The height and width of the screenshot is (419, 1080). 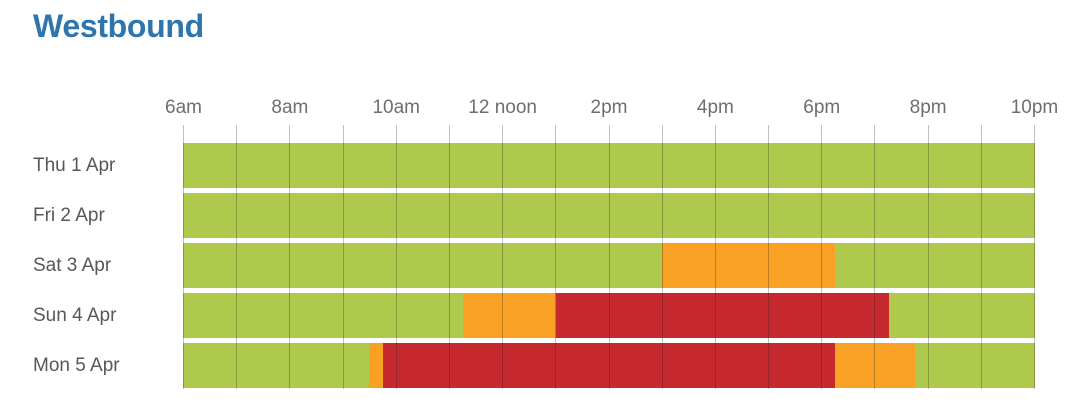 What do you see at coordinates (928, 107) in the screenshot?
I see `x-axis-tick-label: 8pm` at bounding box center [928, 107].